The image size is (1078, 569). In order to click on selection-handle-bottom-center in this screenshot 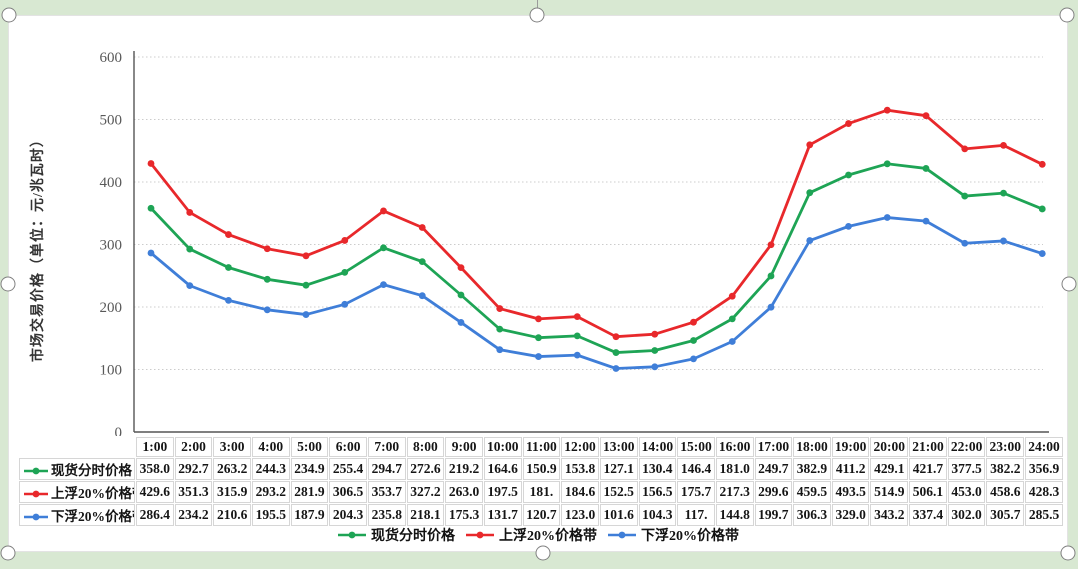, I will do `click(543, 553)`.